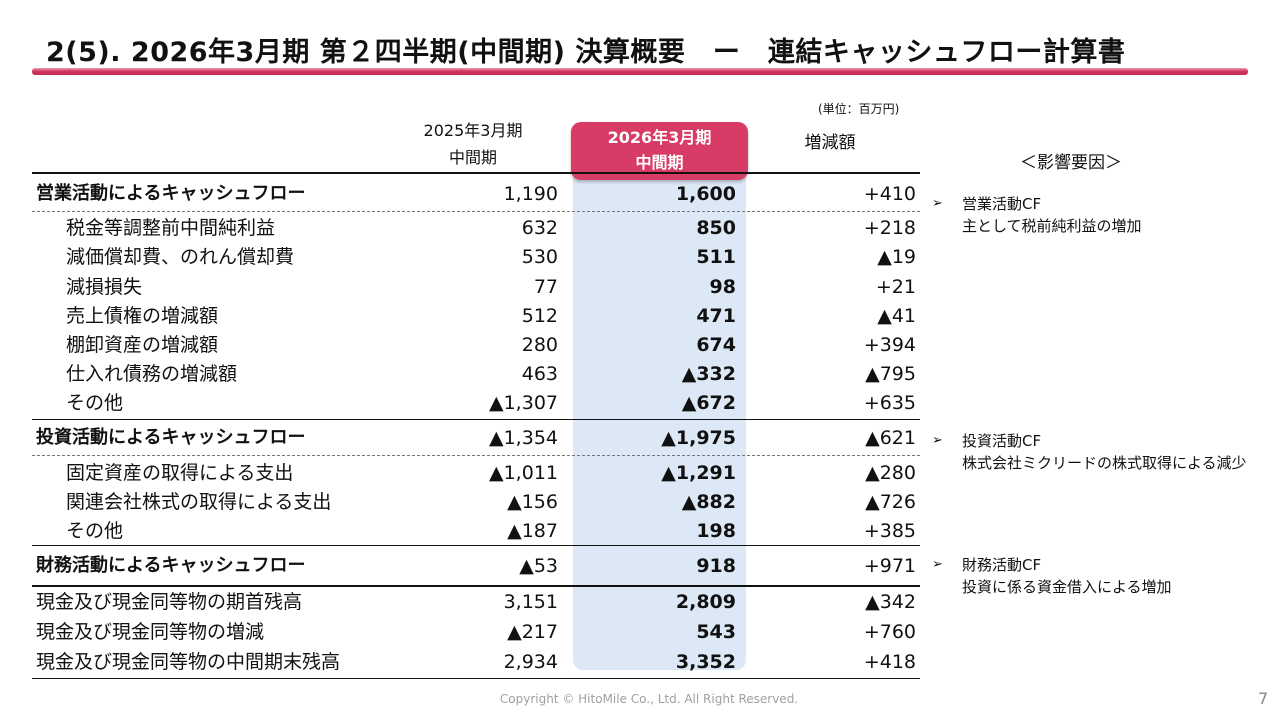 The width and height of the screenshot is (1280, 720). Describe the element at coordinates (476, 473) in the screenshot. I see `table-row: 固定資産の取得による支出 ▲1,011 ▲1,291 ▲280` at that location.